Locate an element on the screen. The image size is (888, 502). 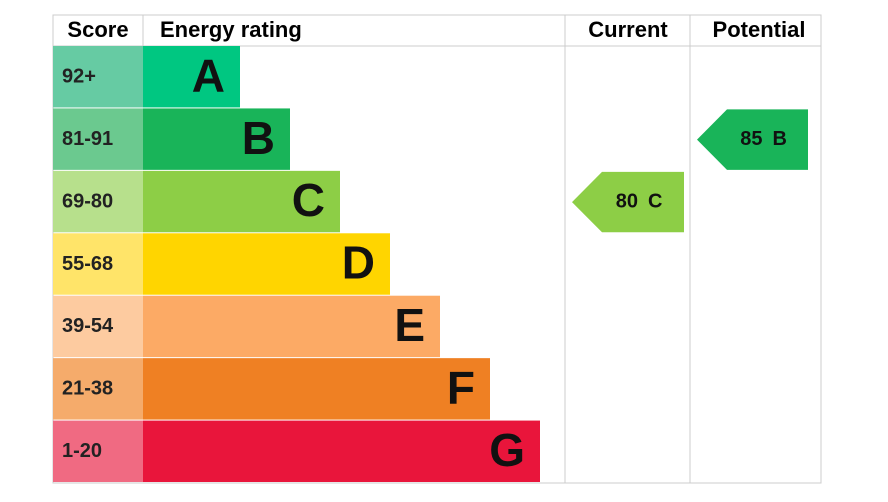
potential-value: 85 is located at coordinates (751, 139).